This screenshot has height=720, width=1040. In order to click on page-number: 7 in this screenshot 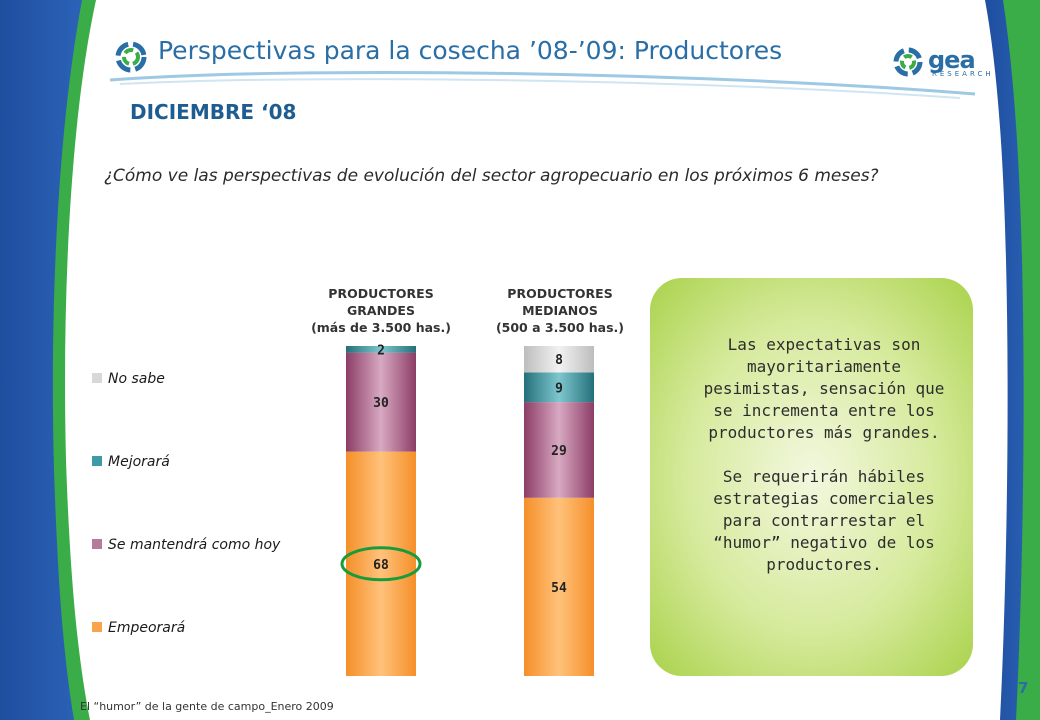, I will do `click(1023, 688)`.